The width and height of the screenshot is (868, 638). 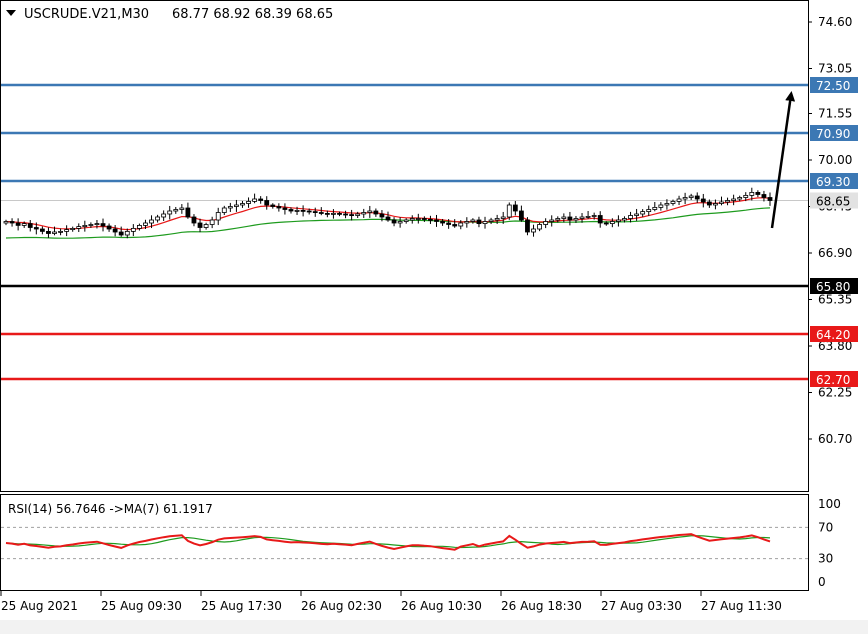 I want to click on x-tick-label: 25 Aug 2021, so click(x=39, y=606).